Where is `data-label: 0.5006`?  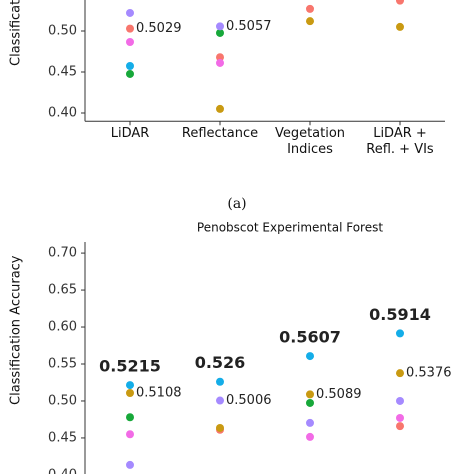 data-label: 0.5006 is located at coordinates (249, 400).